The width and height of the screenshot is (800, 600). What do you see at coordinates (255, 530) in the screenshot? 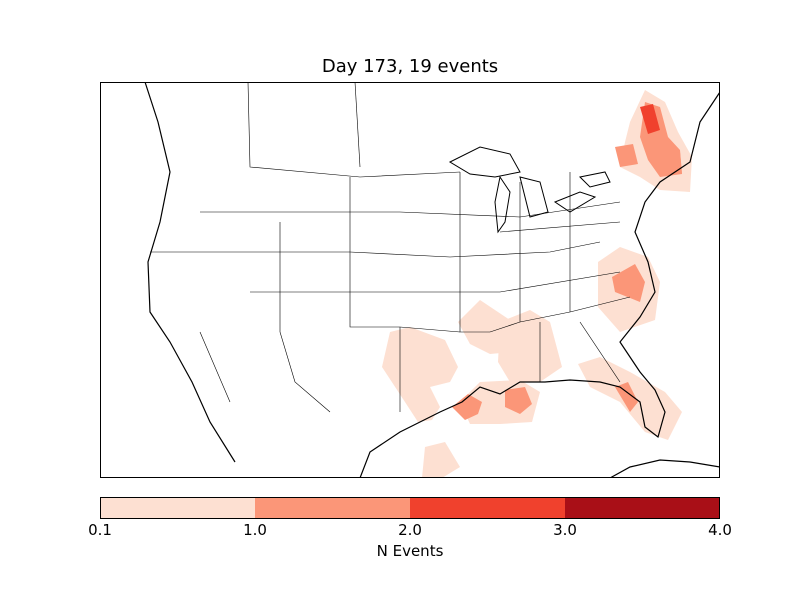
I see `colorbar-tick: 1.0` at bounding box center [255, 530].